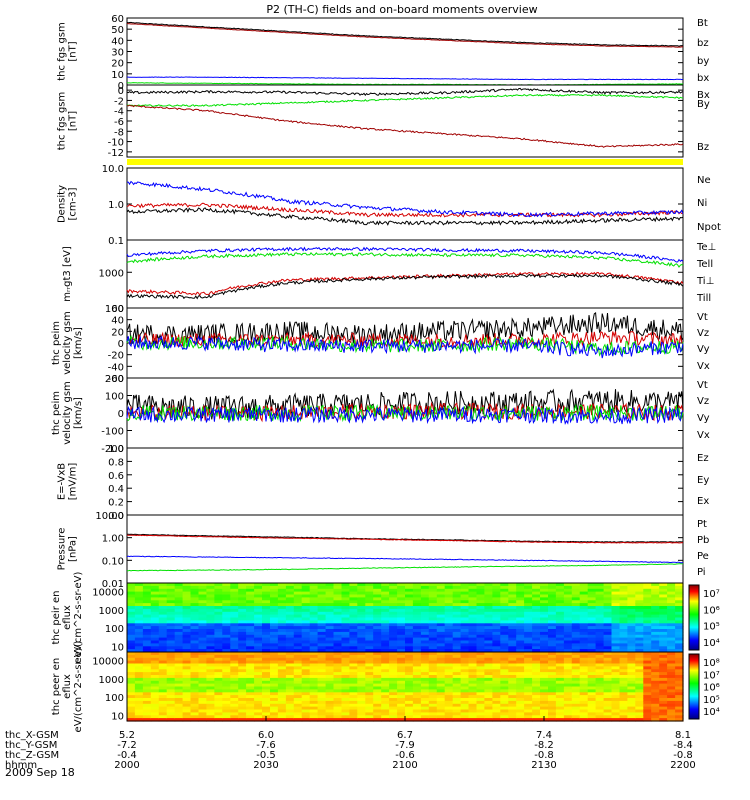 The width and height of the screenshot is (750, 800). I want to click on series-line-Pi, so click(405, 559).